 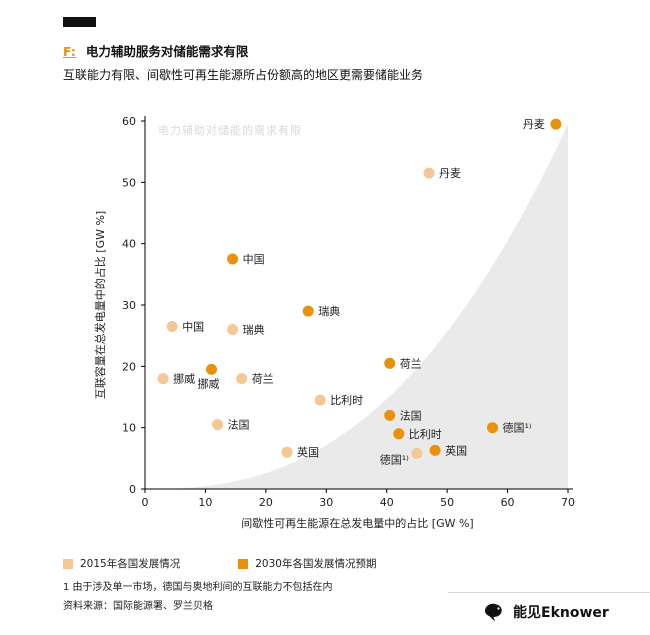 I want to click on x-tick-label: 50, so click(x=447, y=502).